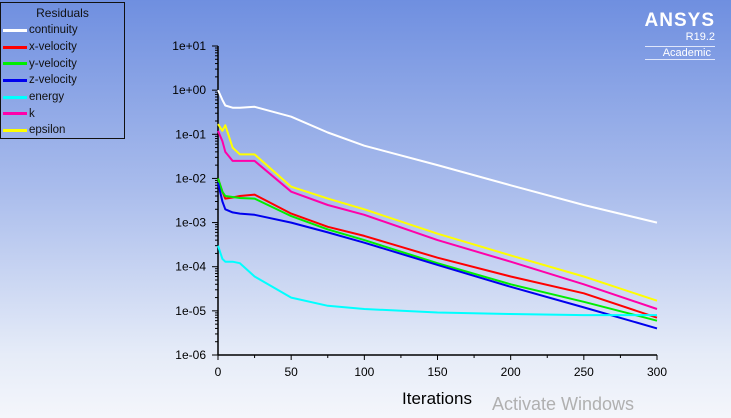  I want to click on legend-item-continuity: continuity, so click(62, 30).